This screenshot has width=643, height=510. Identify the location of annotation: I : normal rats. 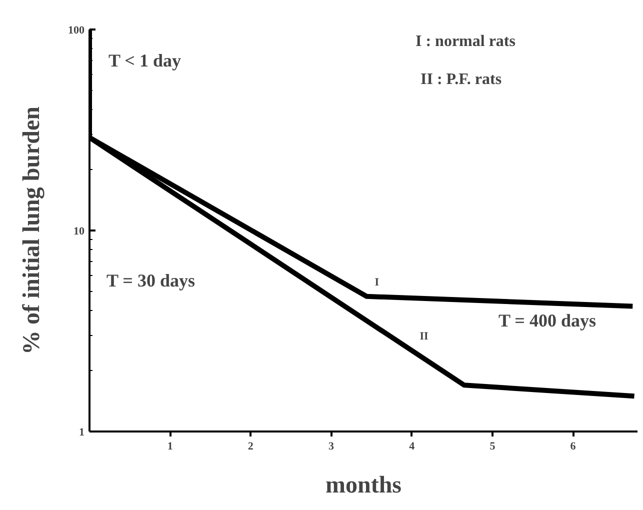
(466, 41).